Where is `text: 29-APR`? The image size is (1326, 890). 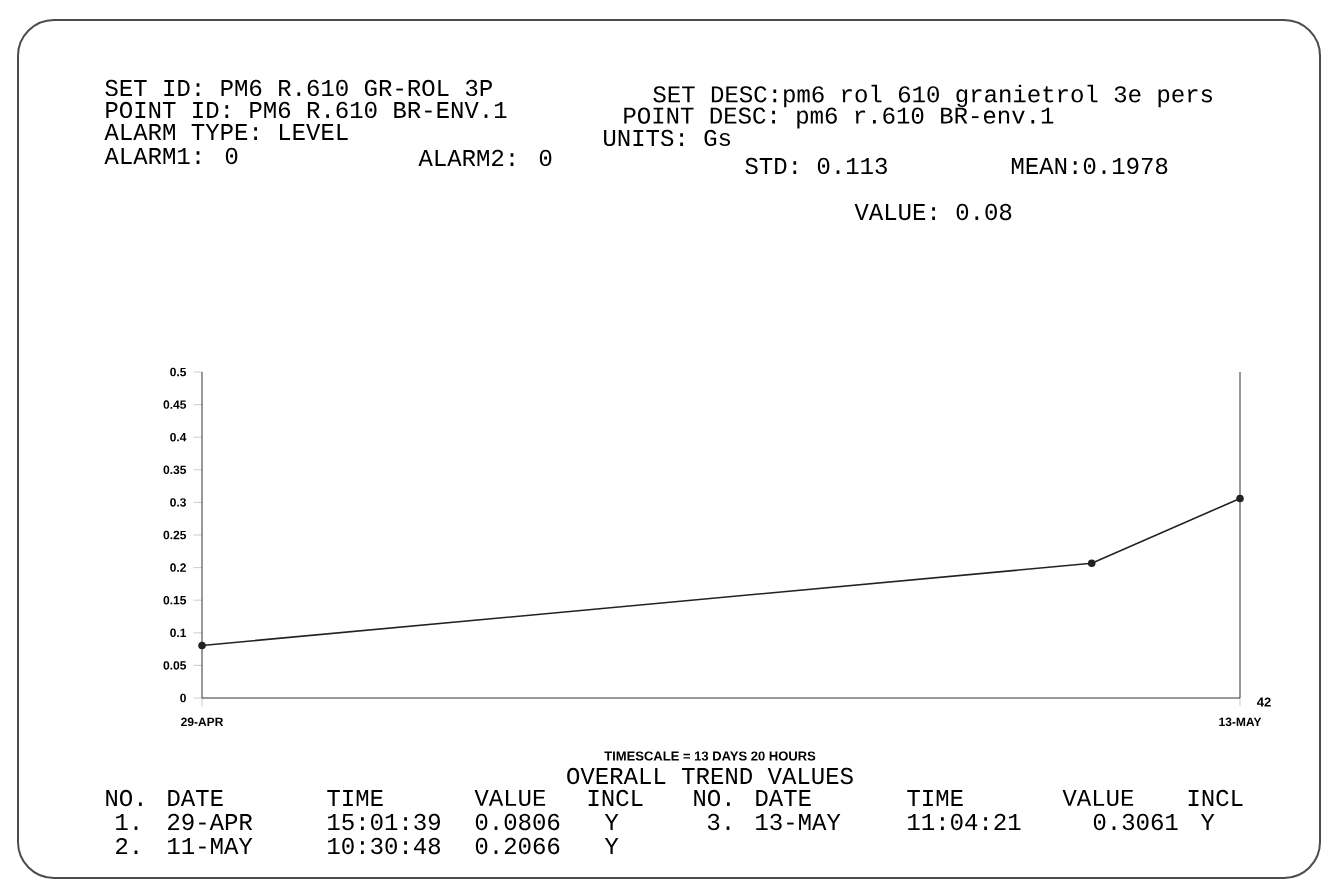
text: 29-APR is located at coordinates (210, 822).